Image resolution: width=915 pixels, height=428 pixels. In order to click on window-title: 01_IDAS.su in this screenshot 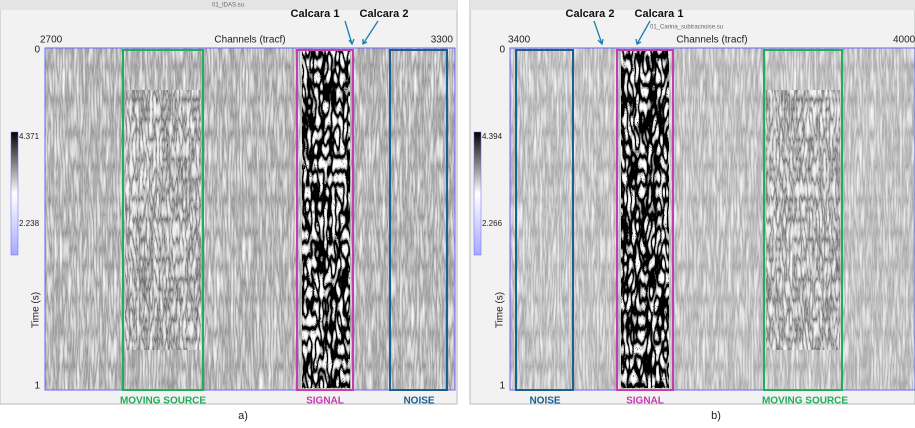, I will do `click(228, 6)`.